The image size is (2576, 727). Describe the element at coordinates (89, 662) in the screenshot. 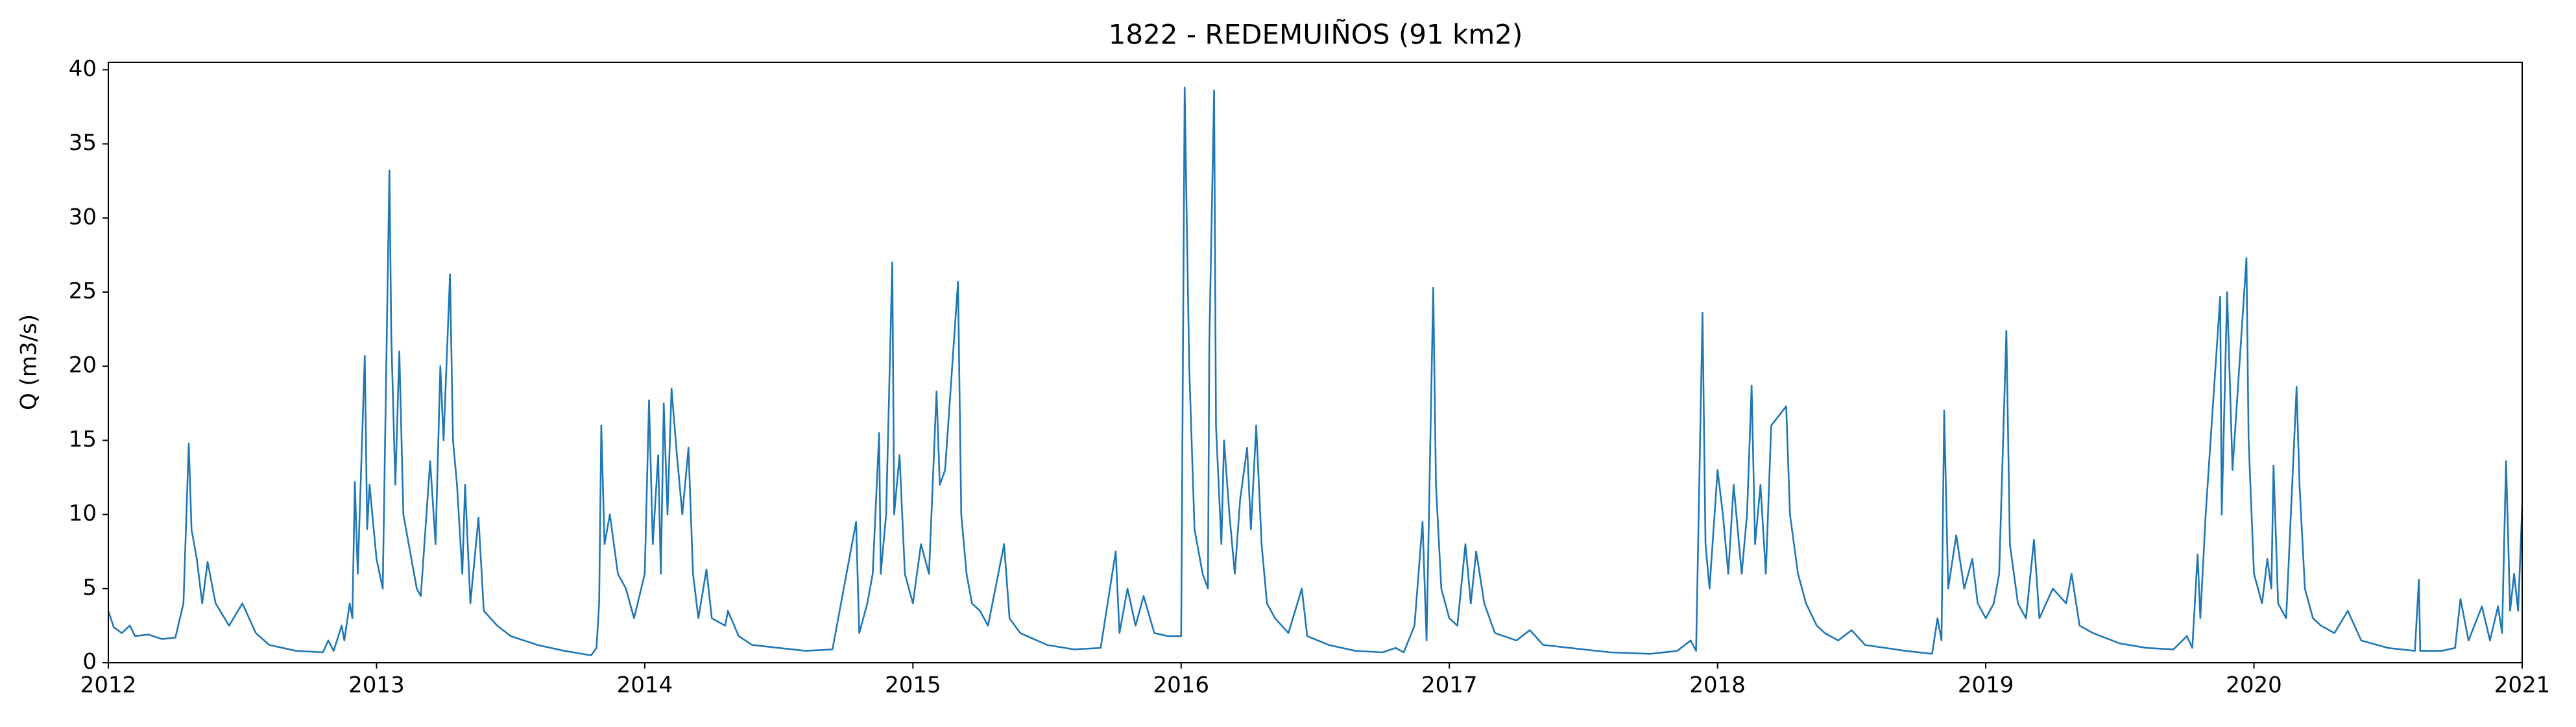

I see `y-tick-label: 0` at that location.